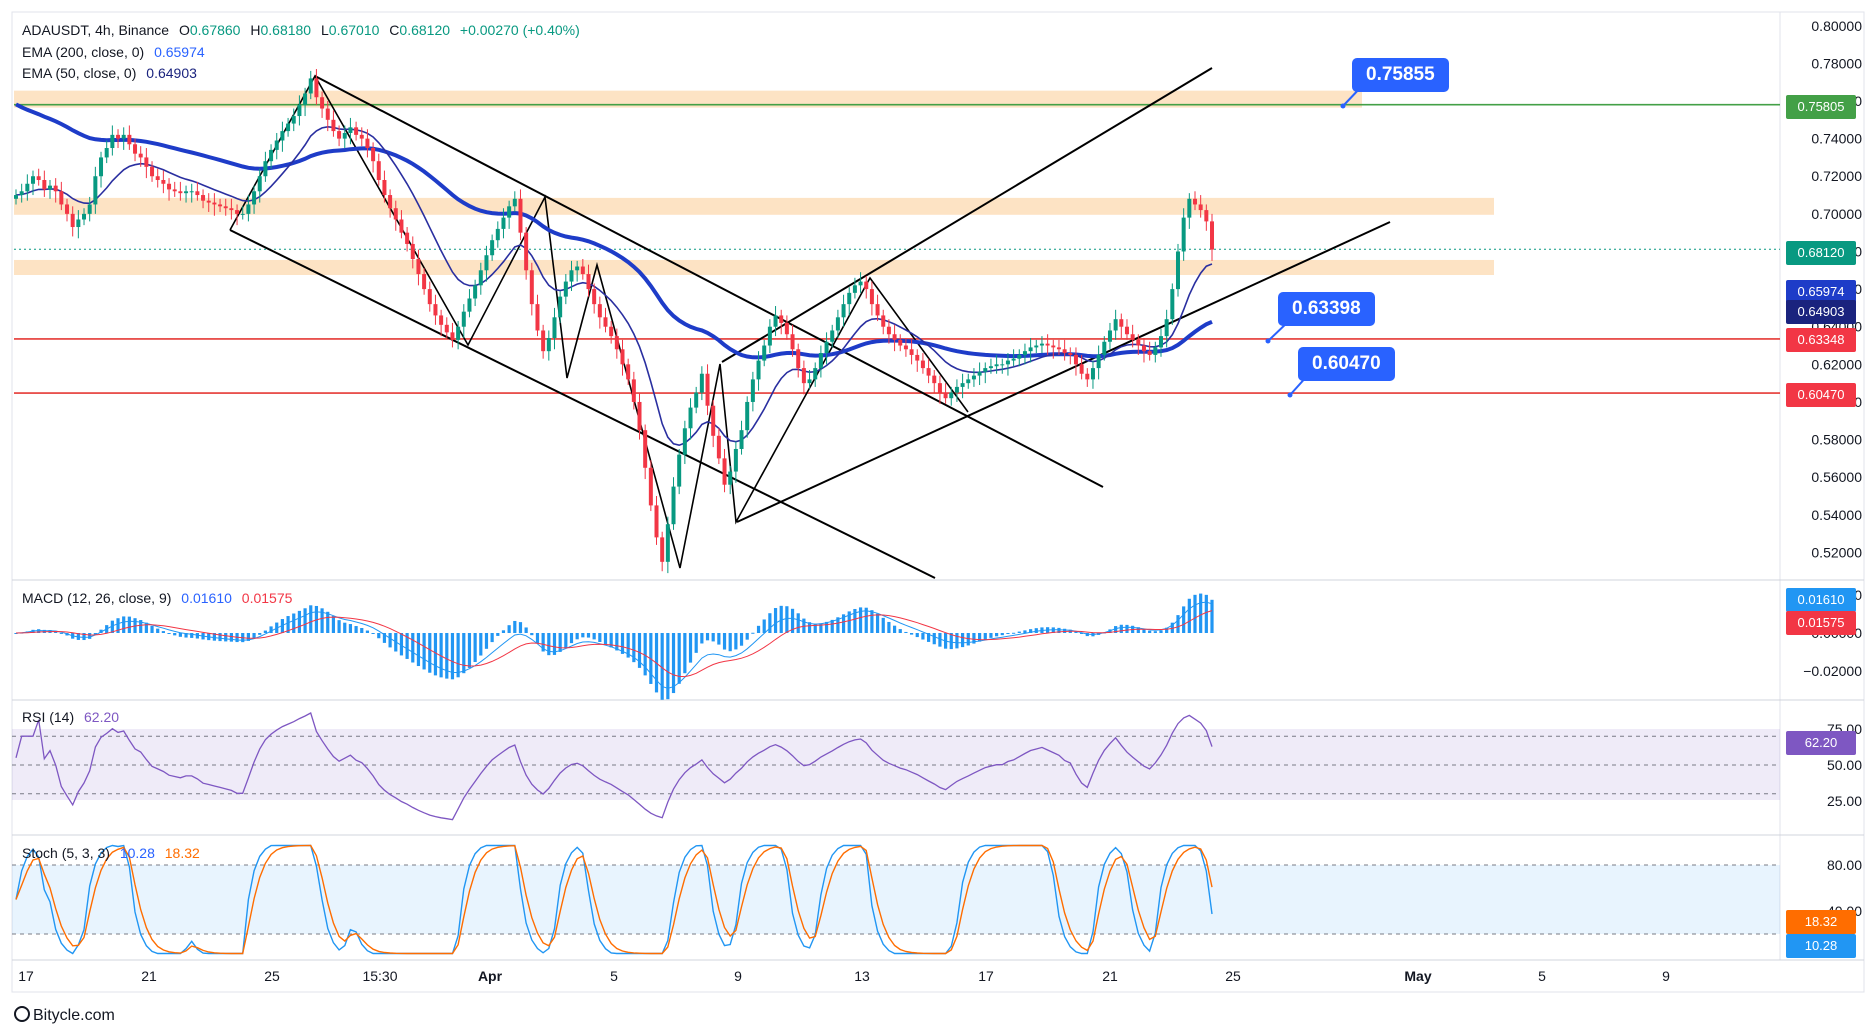  What do you see at coordinates (112, 73) in the screenshot?
I see `ema50-legend: EMA (50, close, 0) 0.64903` at bounding box center [112, 73].